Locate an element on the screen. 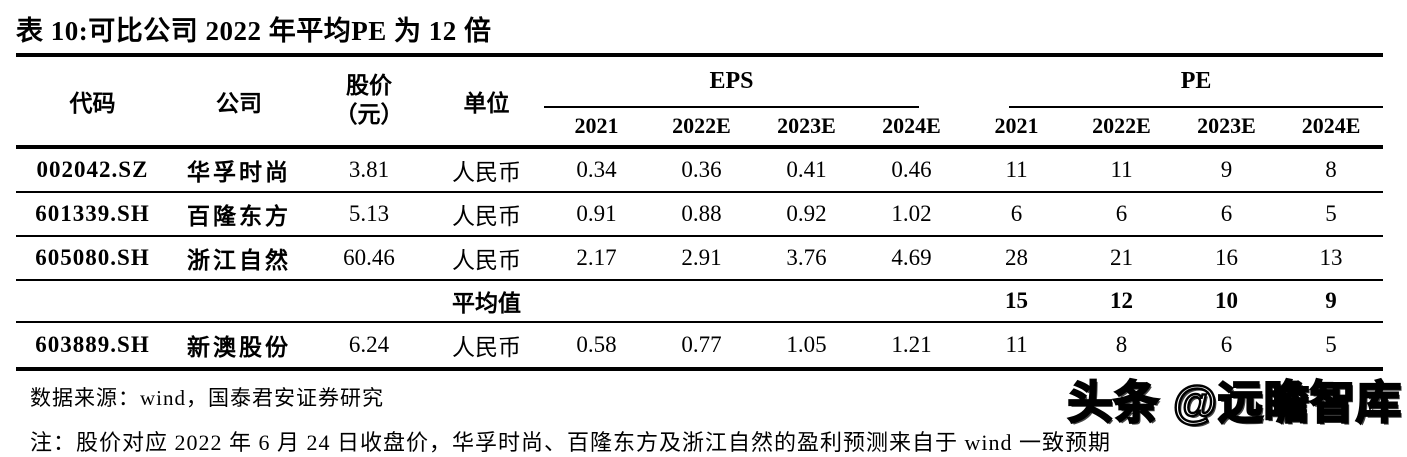 This screenshot has width=1407, height=457. cell-pe-2022e: 8 is located at coordinates (1122, 346).